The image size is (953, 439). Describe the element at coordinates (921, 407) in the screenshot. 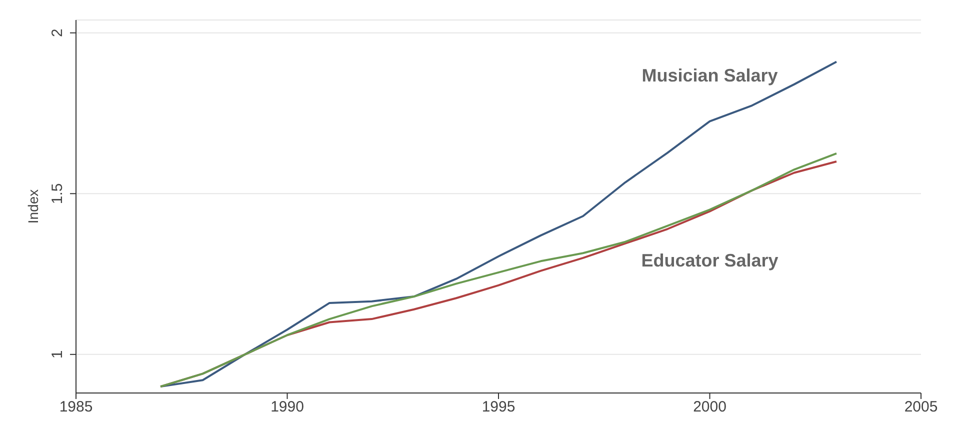

I see `x-tick-label: 2005` at that location.